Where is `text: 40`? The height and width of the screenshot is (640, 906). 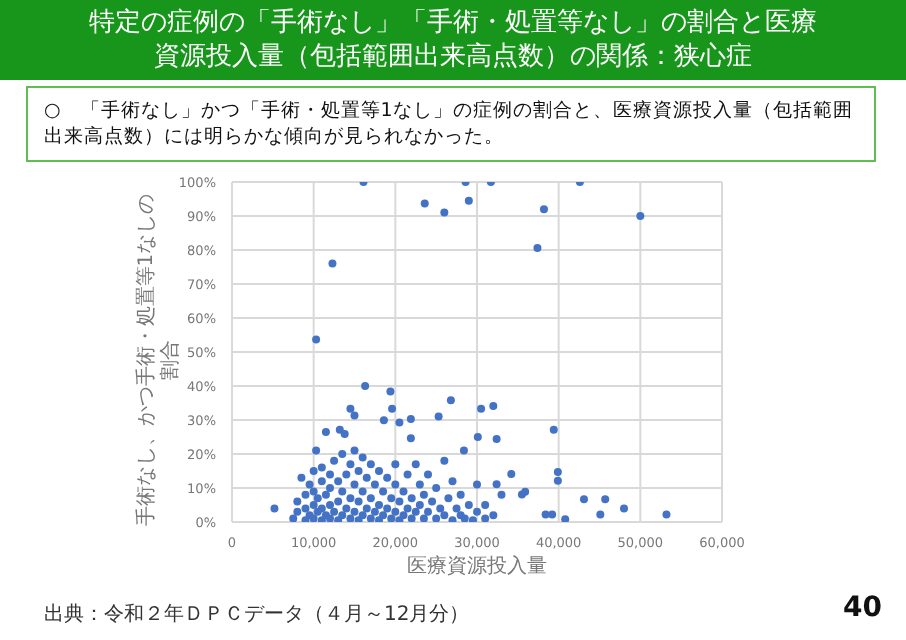 text: 40 is located at coordinates (862, 608).